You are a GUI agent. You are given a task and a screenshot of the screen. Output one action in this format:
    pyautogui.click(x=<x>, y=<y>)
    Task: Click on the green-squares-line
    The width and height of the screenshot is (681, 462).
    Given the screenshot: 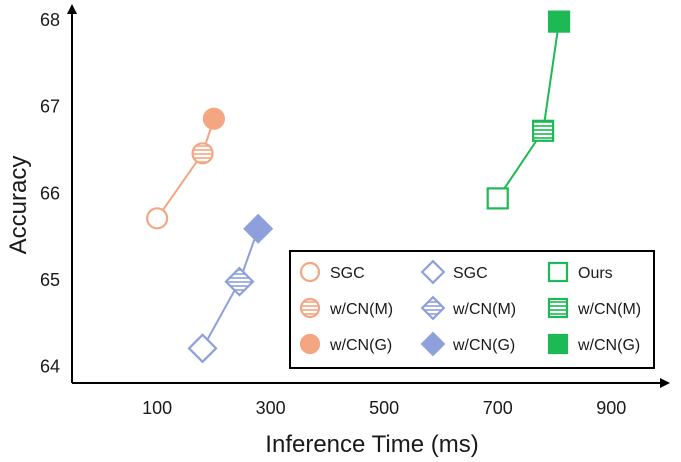 What is the action you would take?
    pyautogui.click(x=528, y=110)
    